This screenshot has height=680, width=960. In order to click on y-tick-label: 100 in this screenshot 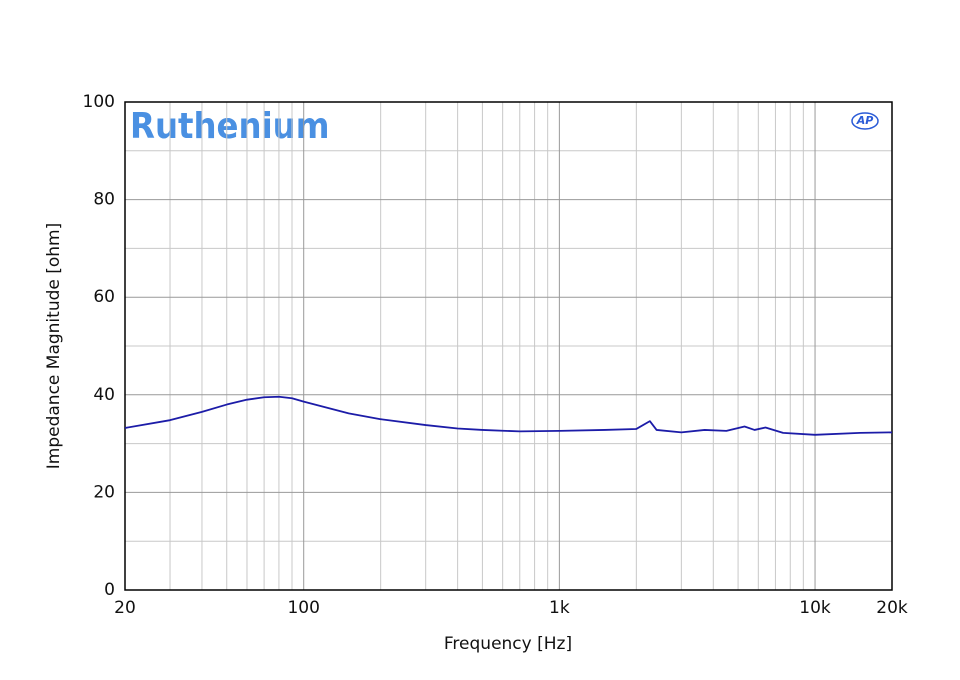, I will do `click(99, 102)`.